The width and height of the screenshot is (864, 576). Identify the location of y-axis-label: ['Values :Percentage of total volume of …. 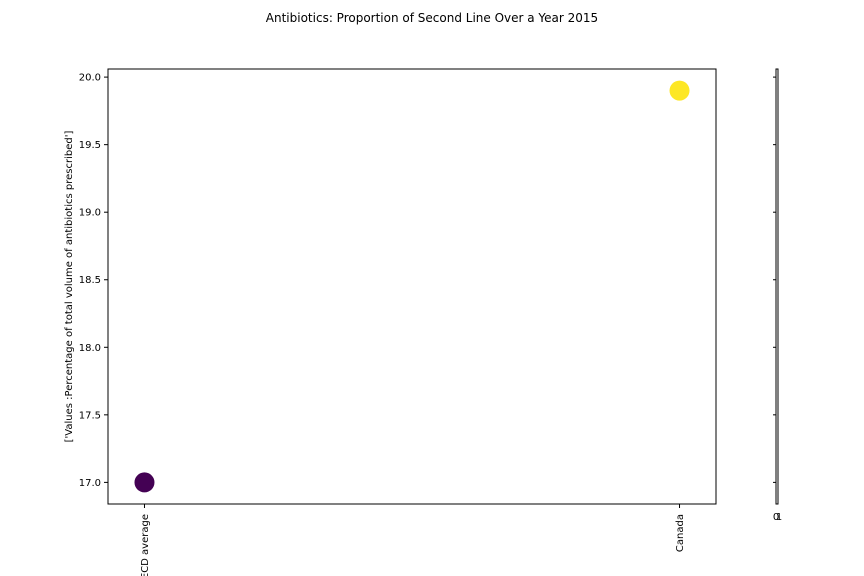
(69, 287).